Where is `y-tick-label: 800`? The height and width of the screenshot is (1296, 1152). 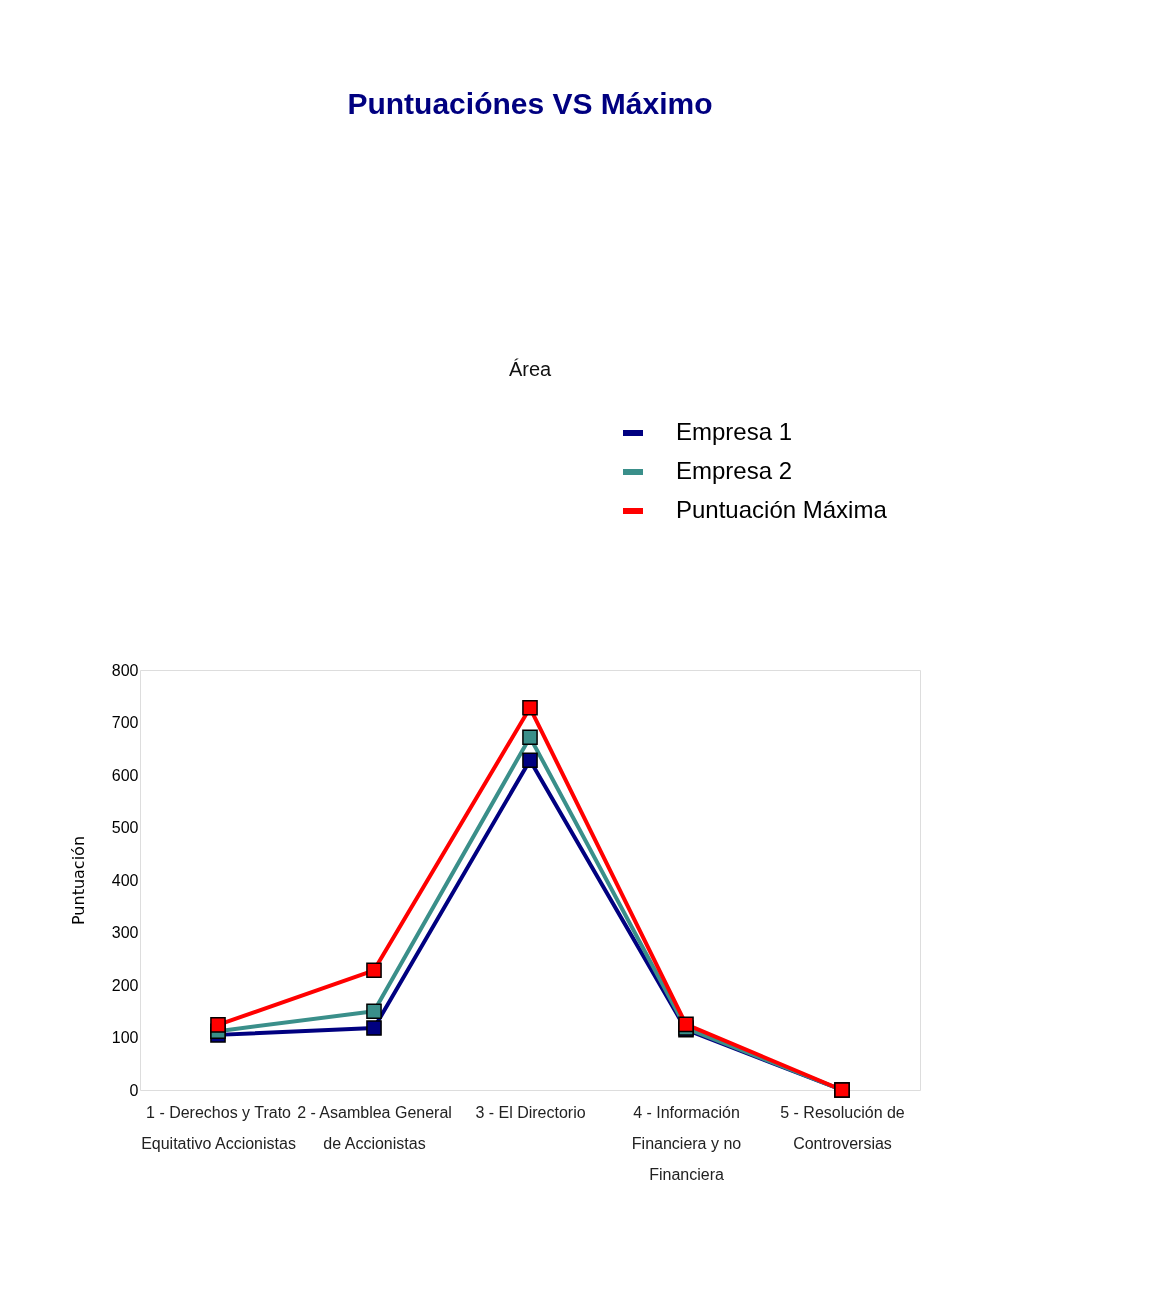 y-tick-label: 800 is located at coordinates (125, 670).